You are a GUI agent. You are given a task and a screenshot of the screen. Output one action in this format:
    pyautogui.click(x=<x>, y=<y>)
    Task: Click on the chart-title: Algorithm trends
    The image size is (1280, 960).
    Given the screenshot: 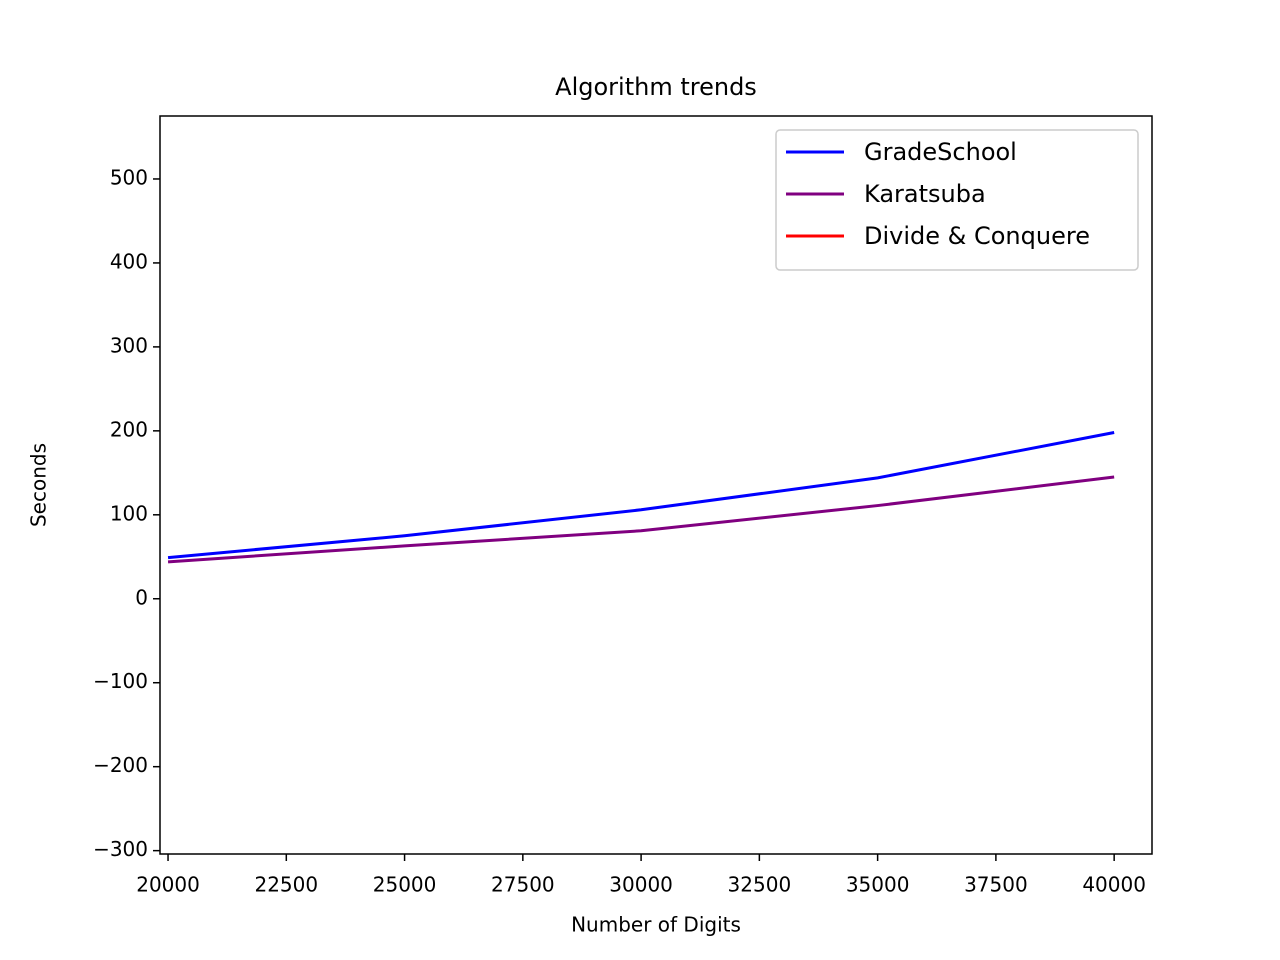 What is the action you would take?
    pyautogui.click(x=656, y=87)
    